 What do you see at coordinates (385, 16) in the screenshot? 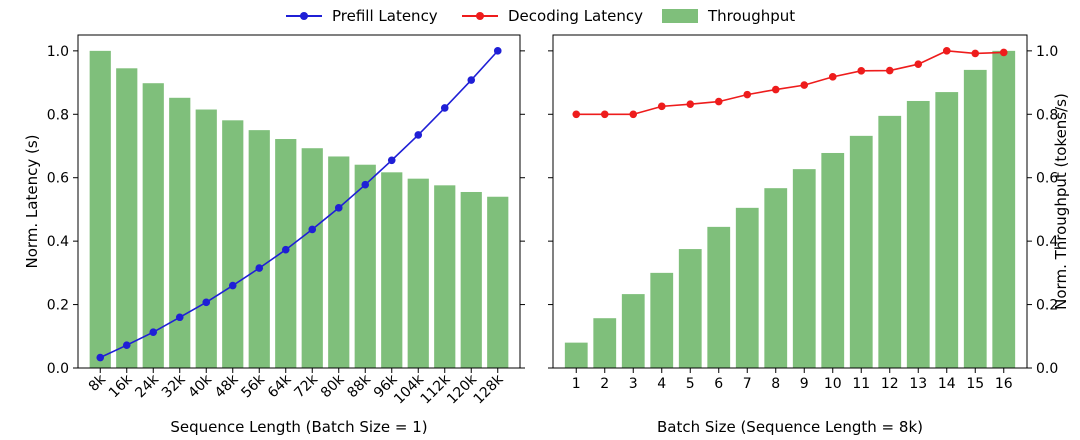
I see `legend-prefill-label: Prefill Latency` at bounding box center [385, 16].